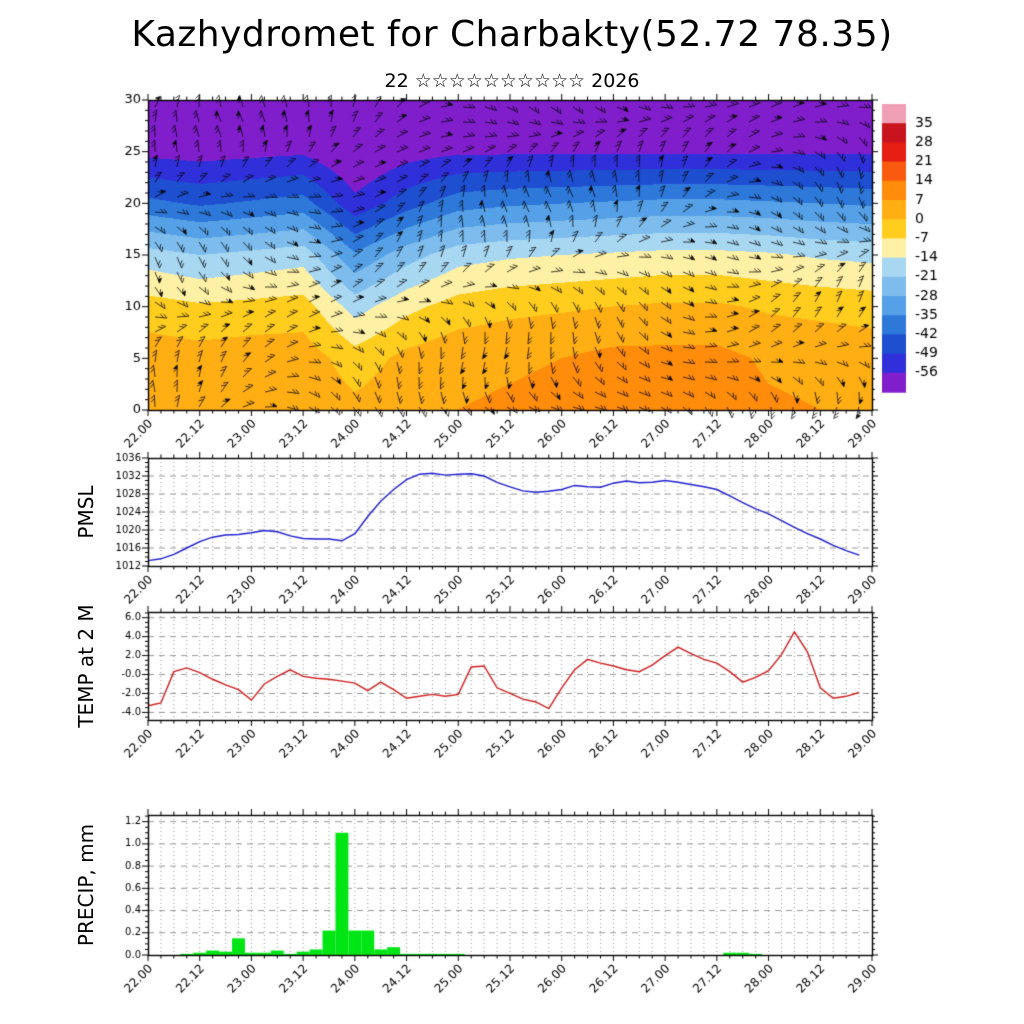 Image resolution: width=1024 pixels, height=1024 pixels. What do you see at coordinates (86, 666) in the screenshot?
I see `temp-axis-title: TEMP at 2 M` at bounding box center [86, 666].